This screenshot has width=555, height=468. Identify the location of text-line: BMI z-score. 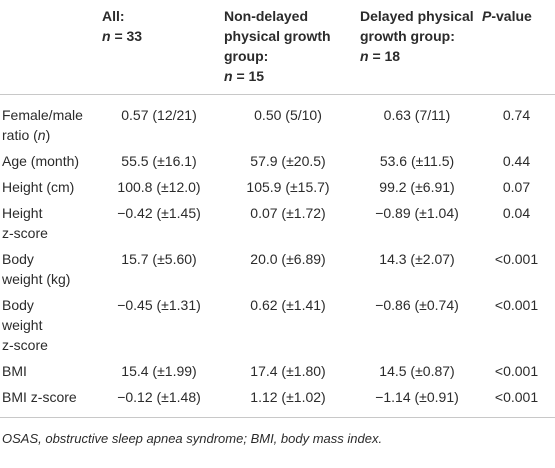
(48, 397).